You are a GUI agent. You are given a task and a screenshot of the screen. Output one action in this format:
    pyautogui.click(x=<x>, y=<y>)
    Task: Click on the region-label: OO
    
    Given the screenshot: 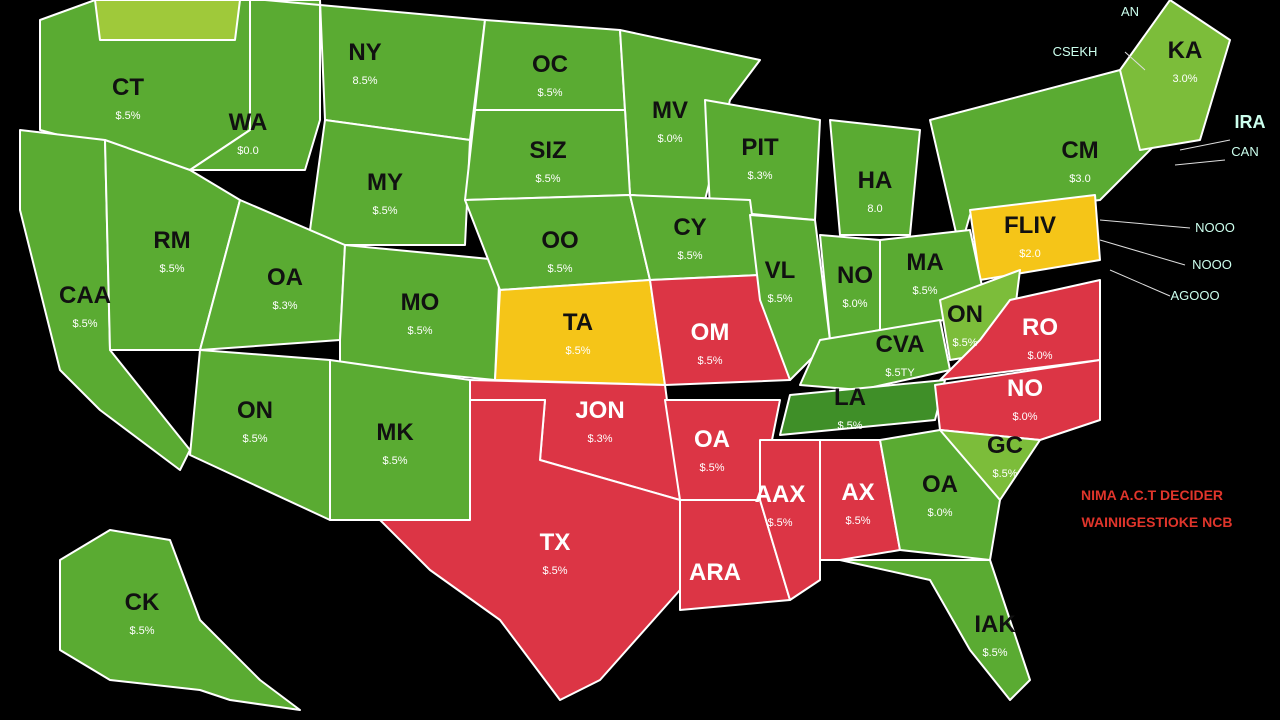 What is the action you would take?
    pyautogui.click(x=559, y=240)
    